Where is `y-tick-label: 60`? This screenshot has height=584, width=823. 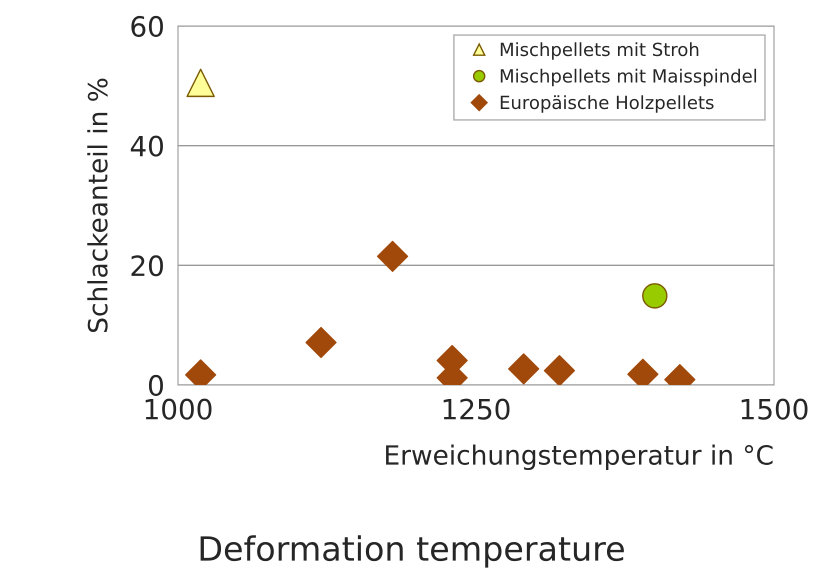
y-tick-label: 60 is located at coordinates (147, 26).